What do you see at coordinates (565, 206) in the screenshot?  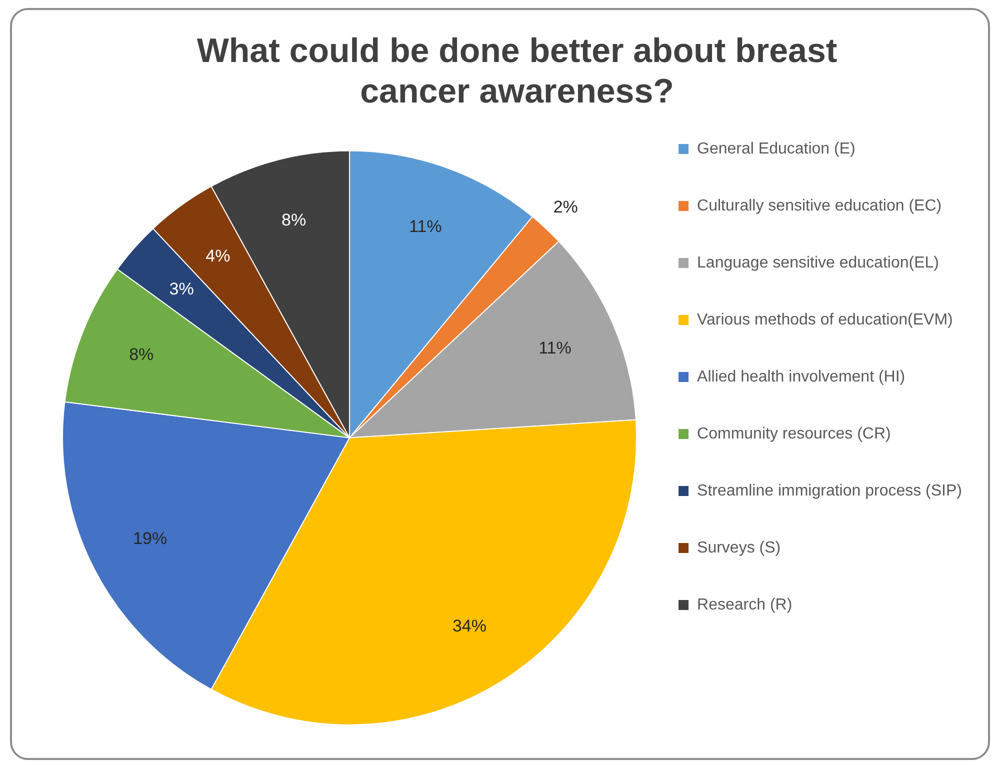 I see `data-label: 2%` at bounding box center [565, 206].